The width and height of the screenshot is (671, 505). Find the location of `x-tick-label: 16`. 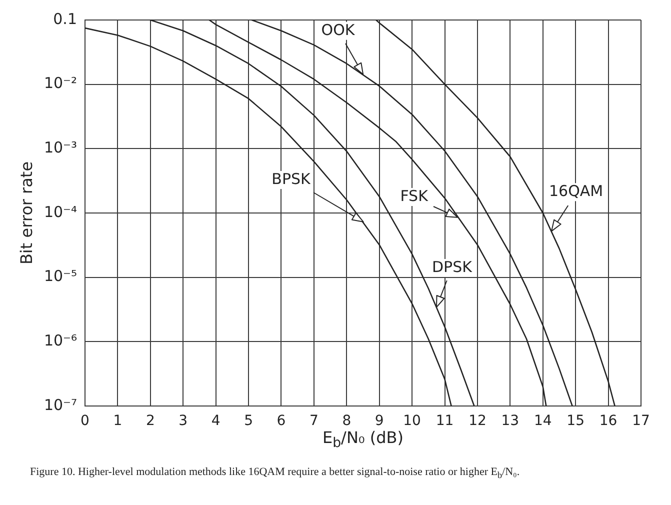

x-tick-label: 16 is located at coordinates (608, 421).